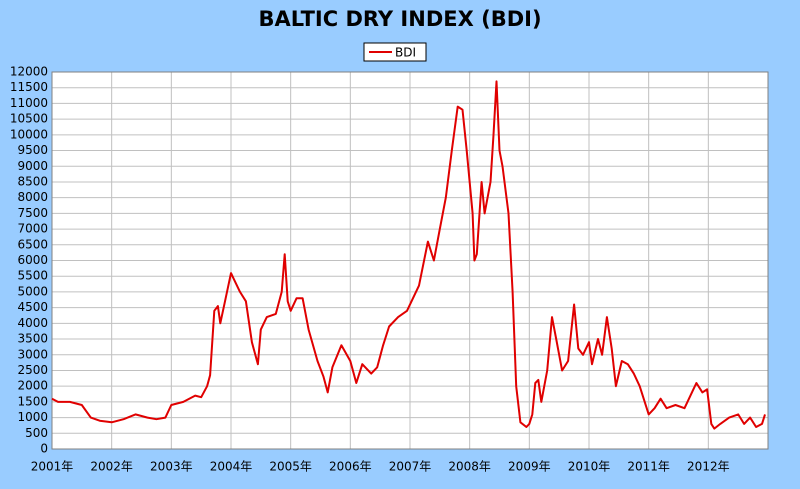  Describe the element at coordinates (399, 19) in the screenshot. I see `chart-title: BALTIC DRY INDEX (BDI)` at that location.